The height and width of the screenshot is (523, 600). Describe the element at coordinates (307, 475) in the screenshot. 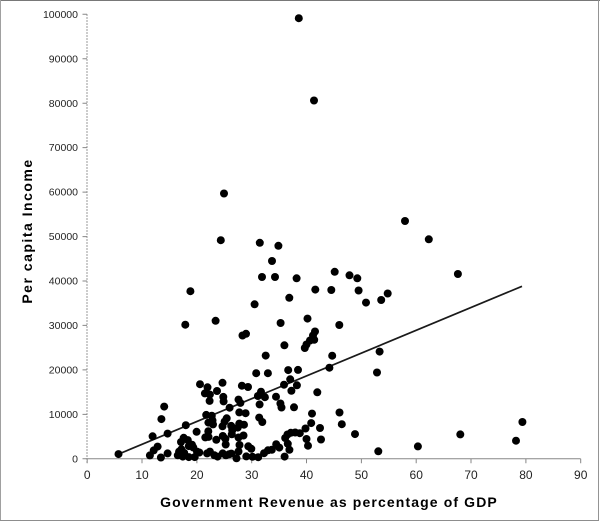

I see `svg-text: 40` at that location.